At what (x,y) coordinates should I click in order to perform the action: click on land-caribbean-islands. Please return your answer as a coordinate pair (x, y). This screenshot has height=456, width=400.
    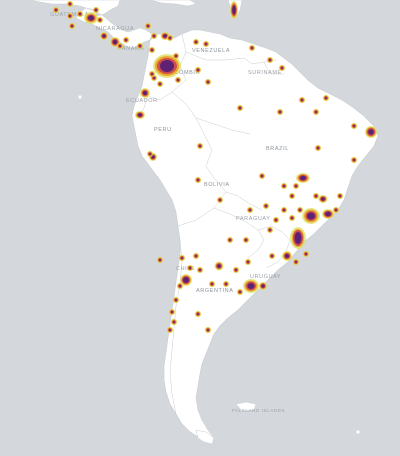
    Looking at the image, I should click on (173, 3).